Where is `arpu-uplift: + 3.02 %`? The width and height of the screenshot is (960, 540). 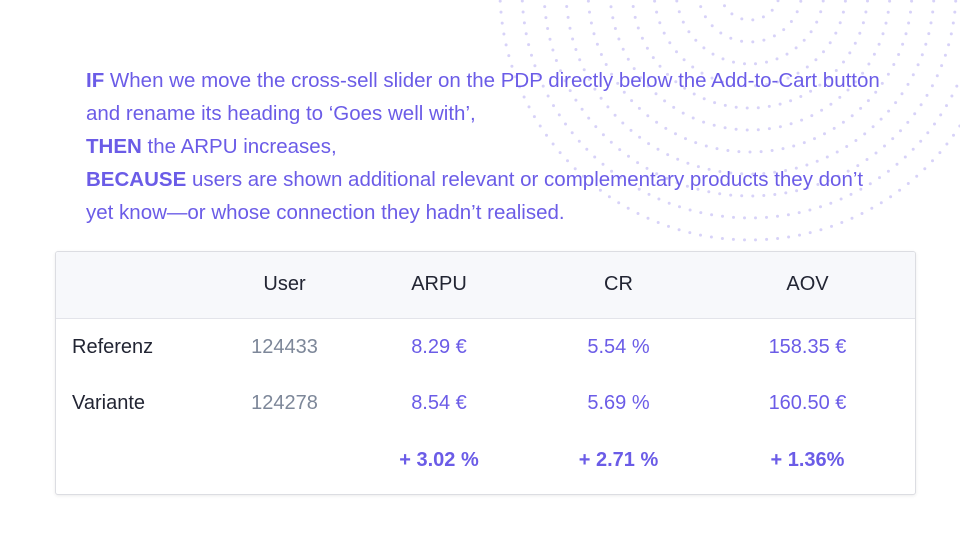
arpu-uplift: + 3.02 % is located at coordinates (439, 460).